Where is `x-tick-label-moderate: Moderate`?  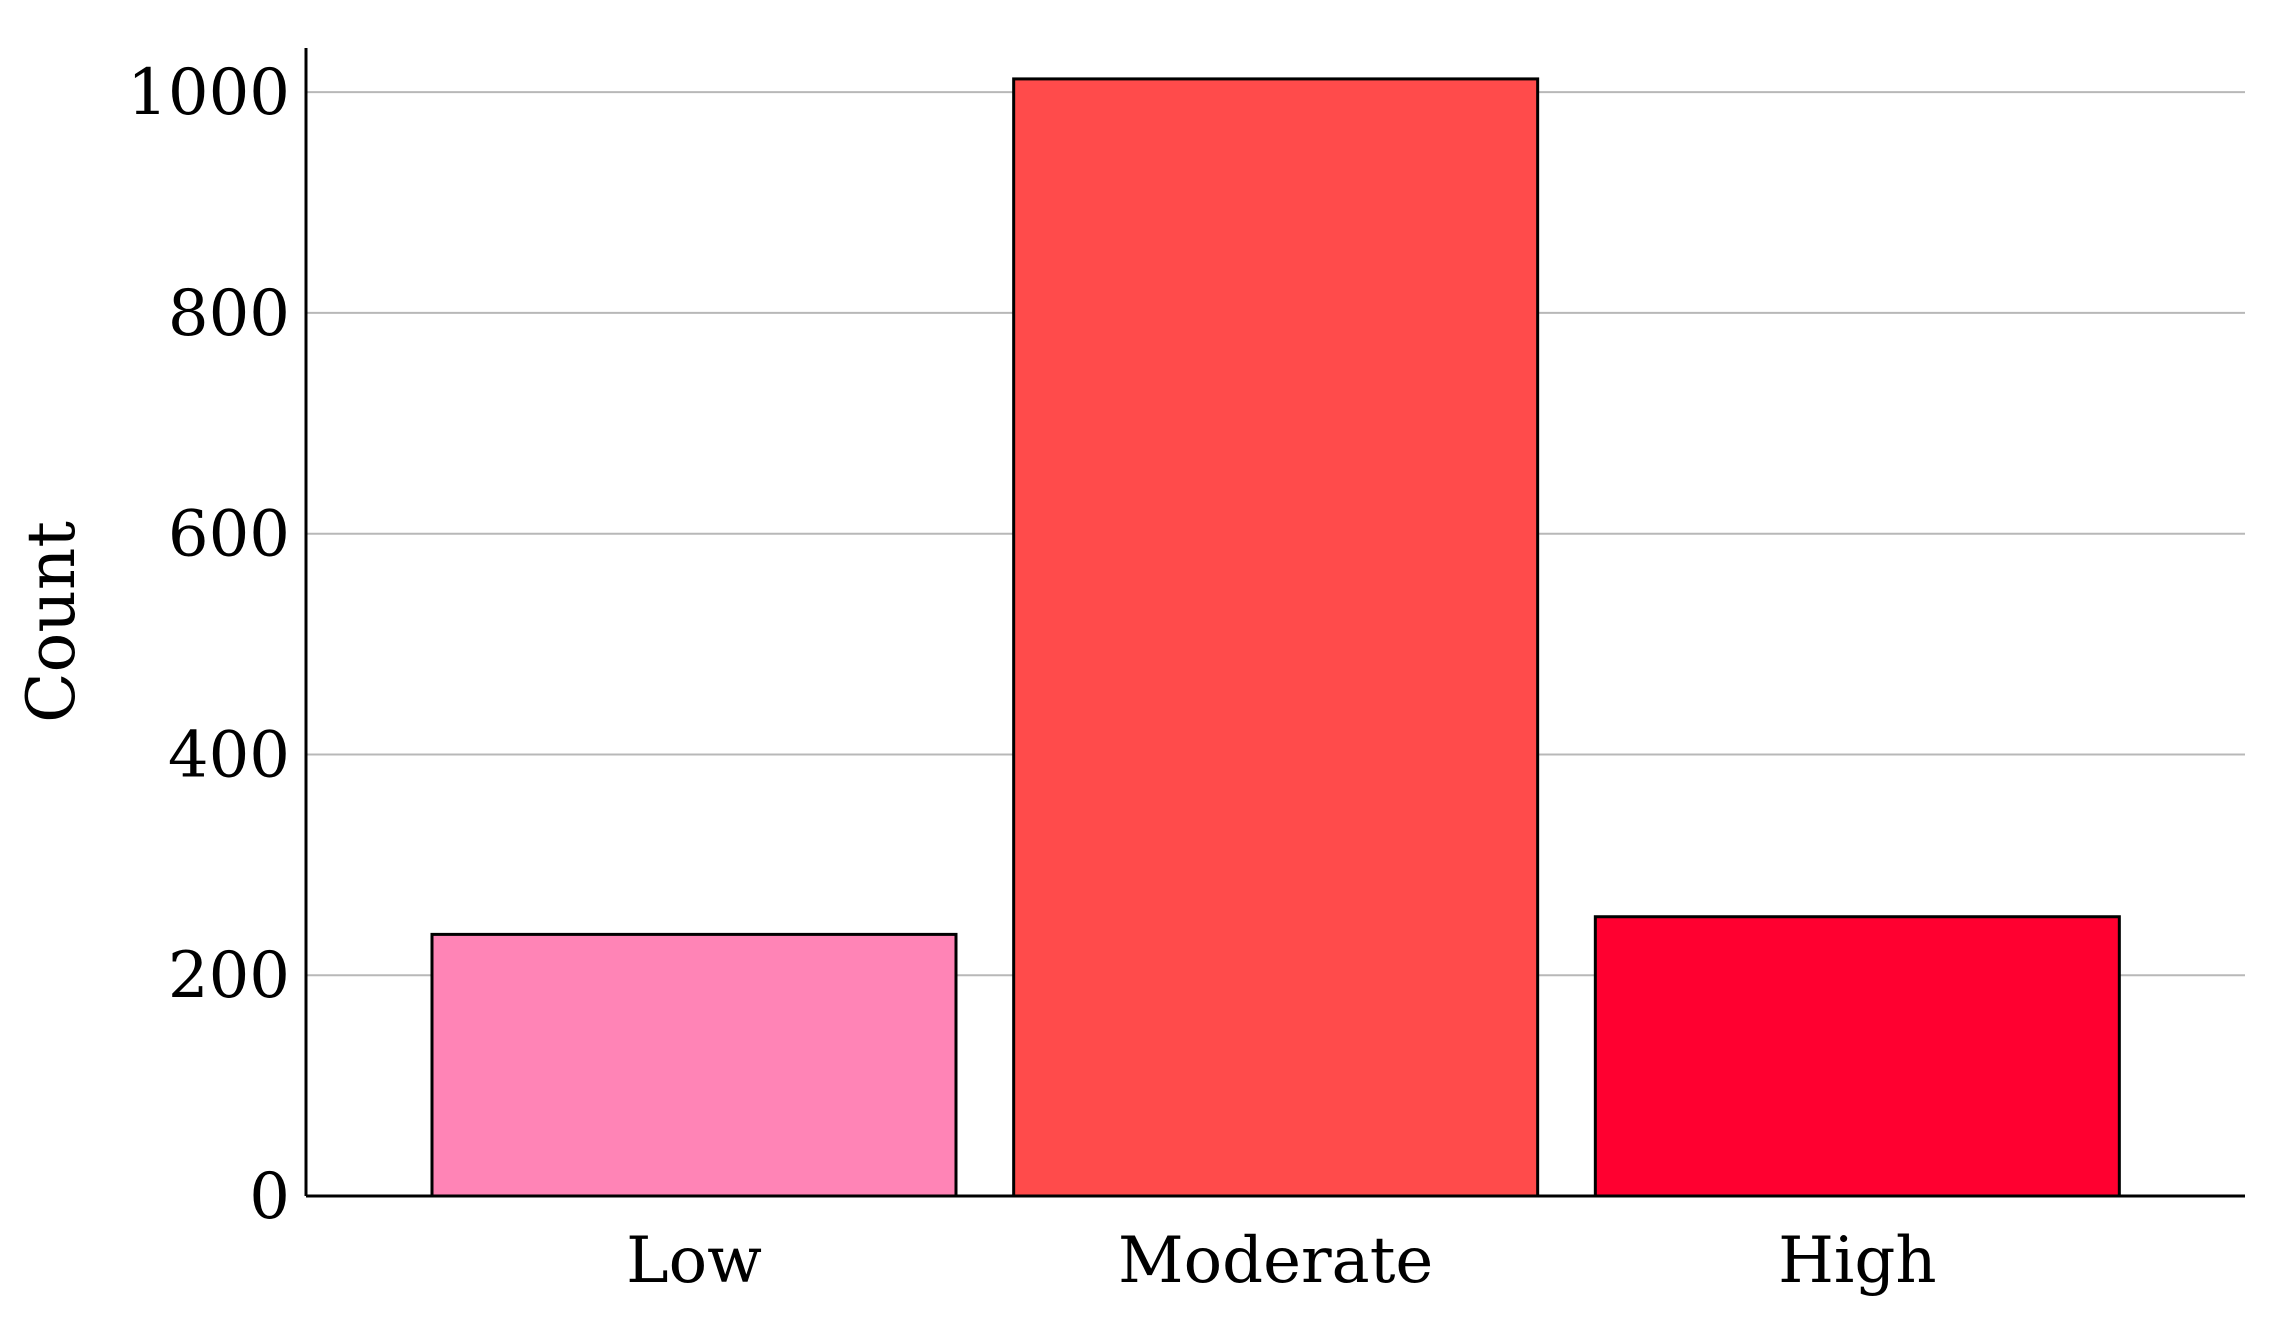
x-tick-label-moderate: Moderate is located at coordinates (1275, 1261).